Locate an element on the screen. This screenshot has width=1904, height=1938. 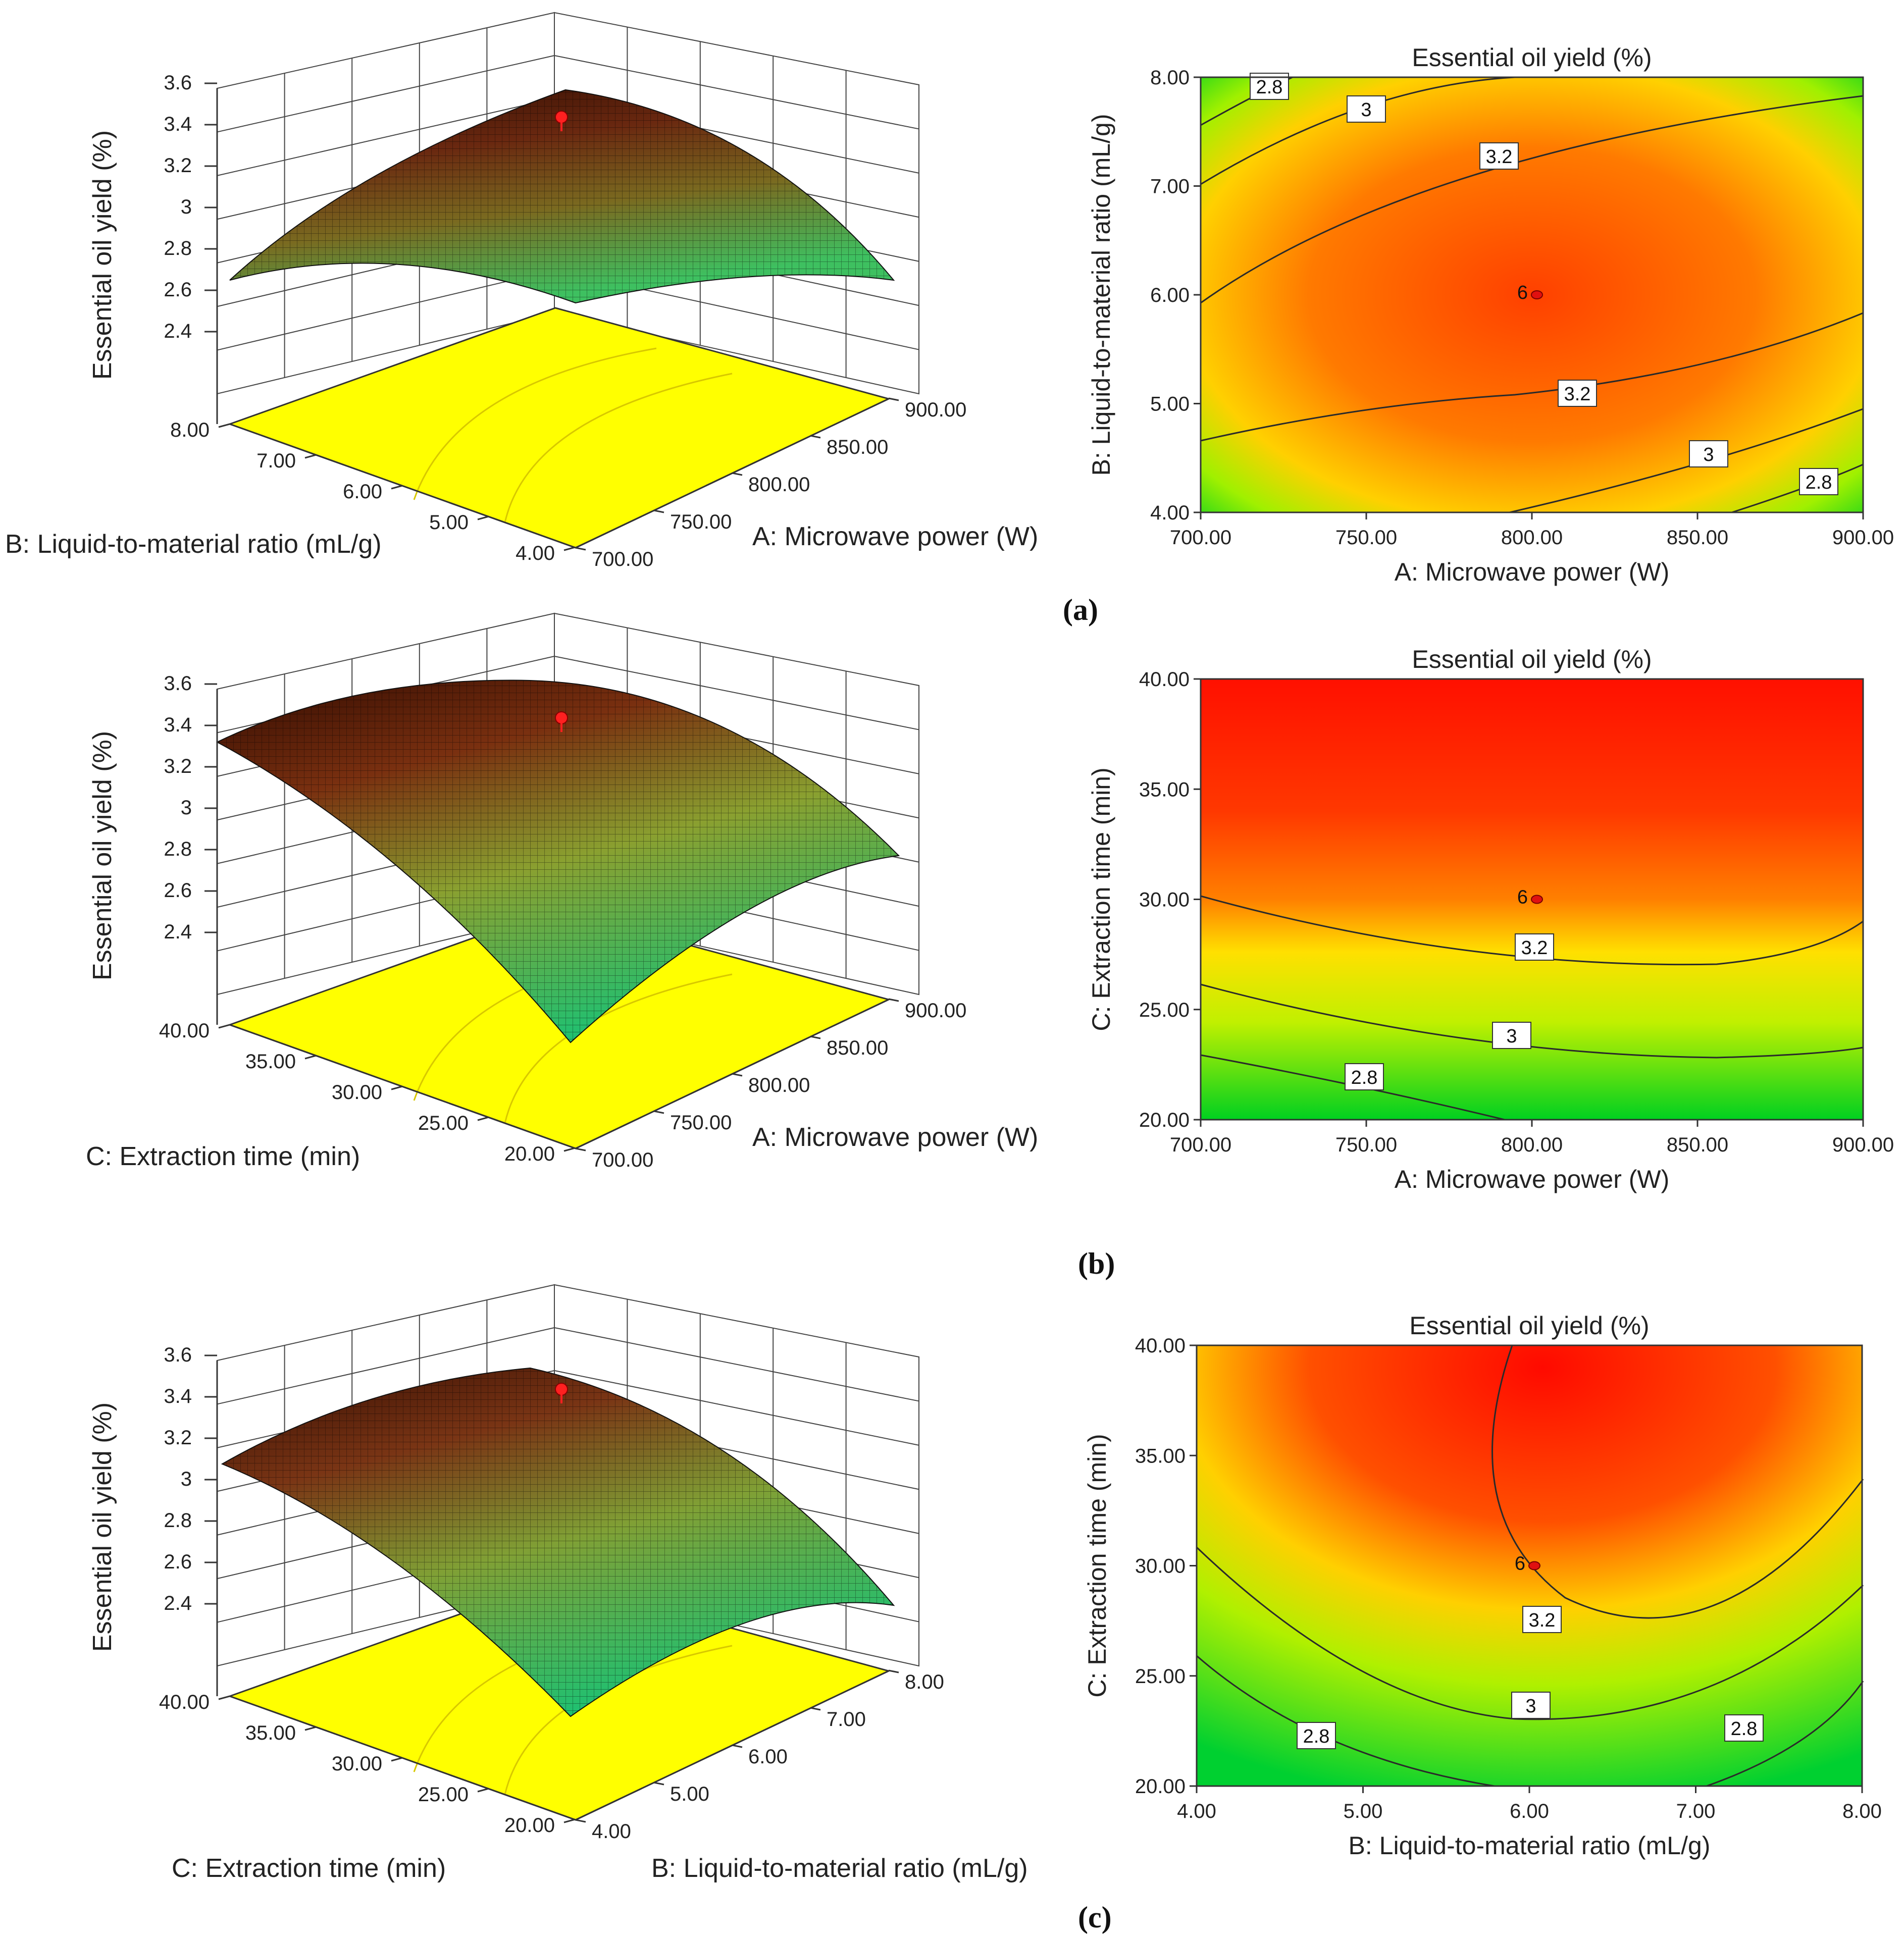
x-tick-label: 700.00 is located at coordinates (1201, 1145).